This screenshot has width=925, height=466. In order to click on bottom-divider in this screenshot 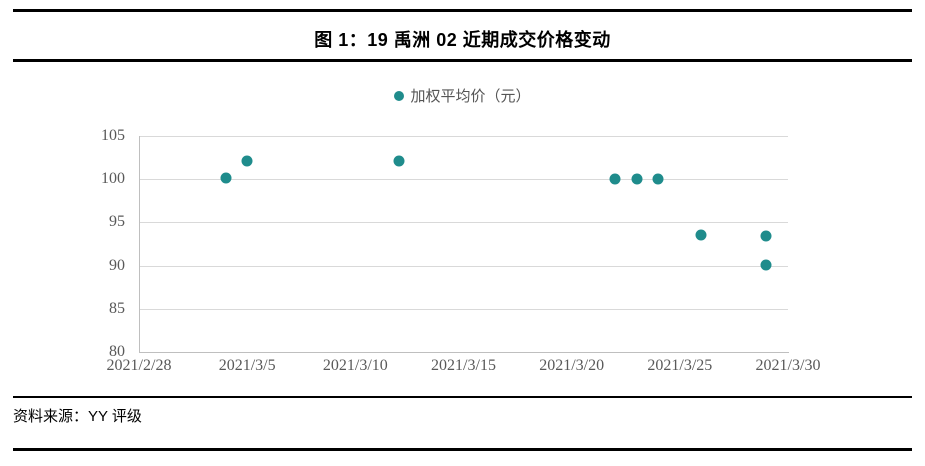, I will do `click(462, 449)`.